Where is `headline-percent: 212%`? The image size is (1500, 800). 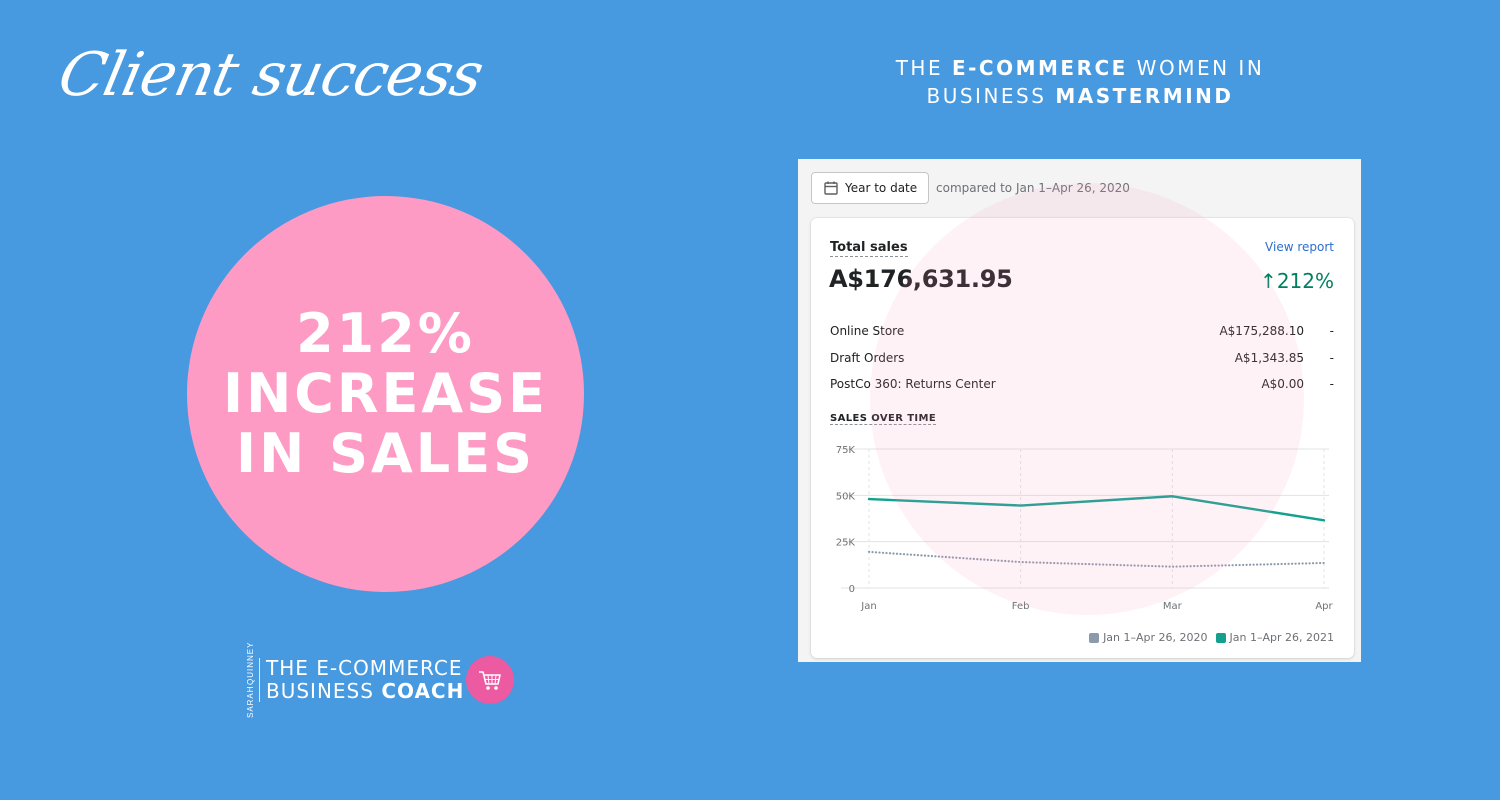 headline-percent: 212% is located at coordinates (385, 333).